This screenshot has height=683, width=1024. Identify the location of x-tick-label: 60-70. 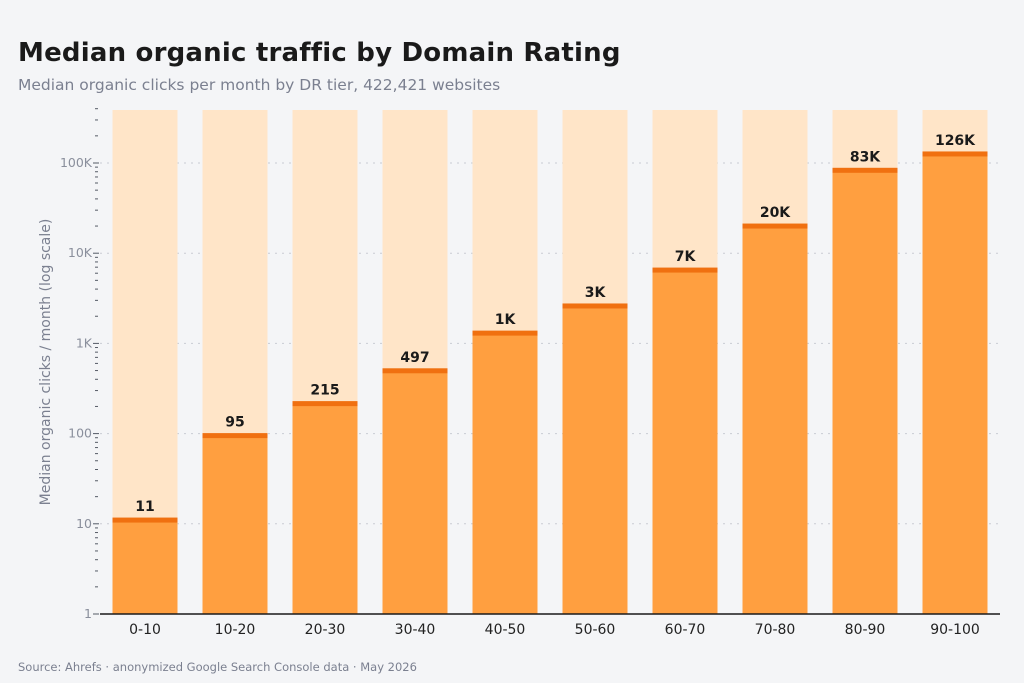
(685, 630).